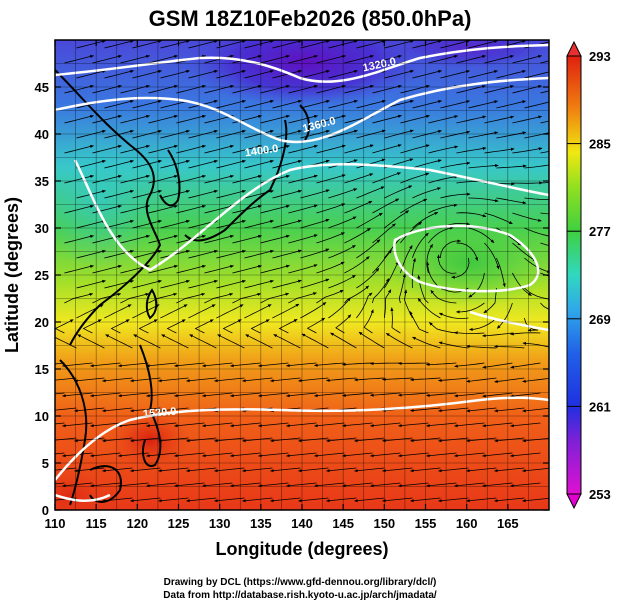 The height and width of the screenshot is (605, 619). What do you see at coordinates (55, 523) in the screenshot?
I see `x-tick-label: 110` at bounding box center [55, 523].